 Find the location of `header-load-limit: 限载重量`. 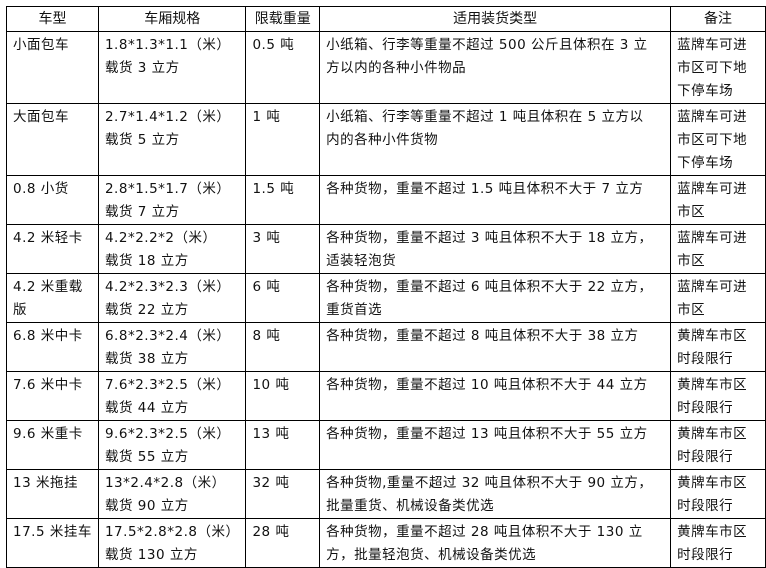

header-load-limit: 限载重量 is located at coordinates (283, 19).